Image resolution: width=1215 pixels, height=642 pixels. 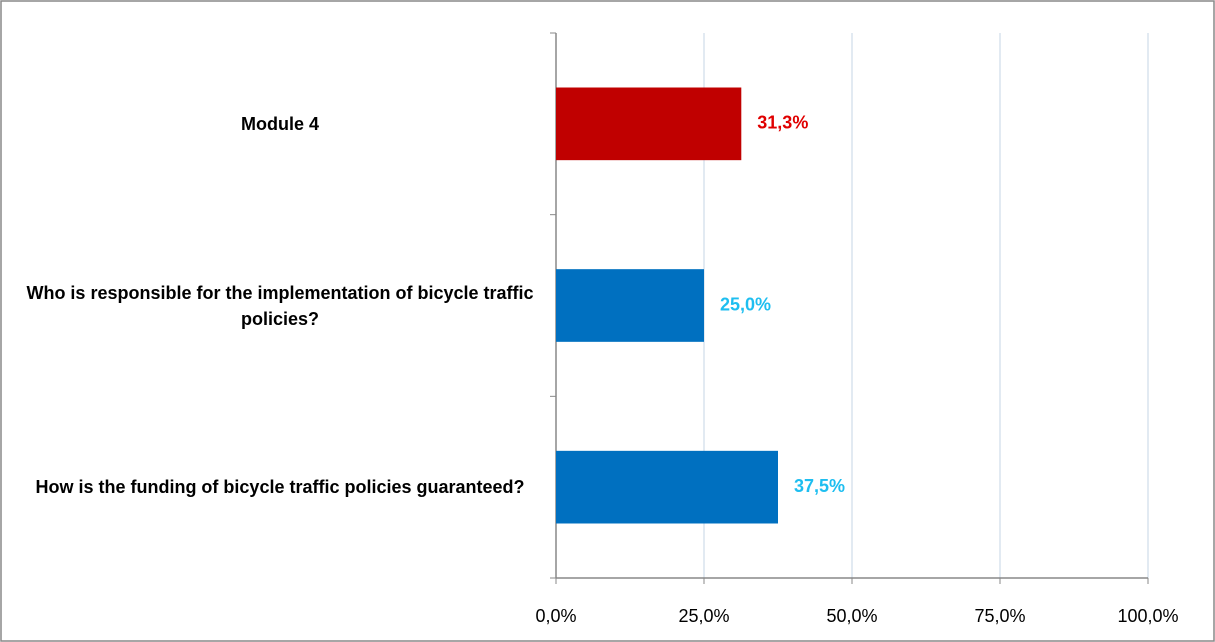 What do you see at coordinates (819, 486) in the screenshot?
I see `data-label: 37,5%` at bounding box center [819, 486].